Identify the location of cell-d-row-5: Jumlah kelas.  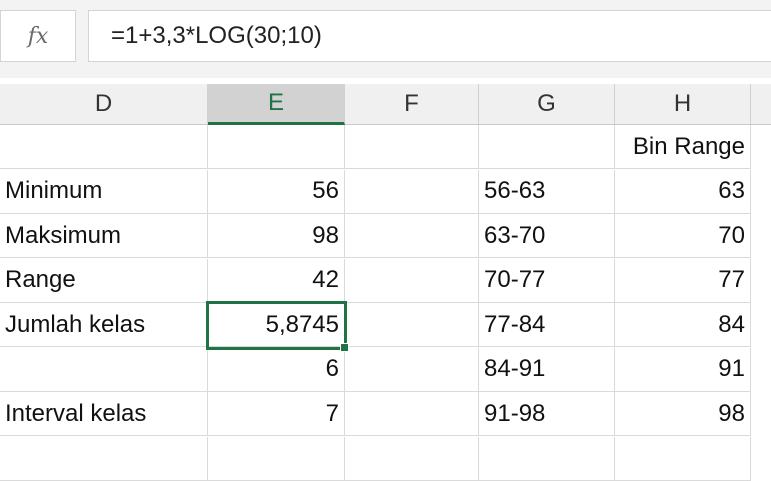
(104, 325).